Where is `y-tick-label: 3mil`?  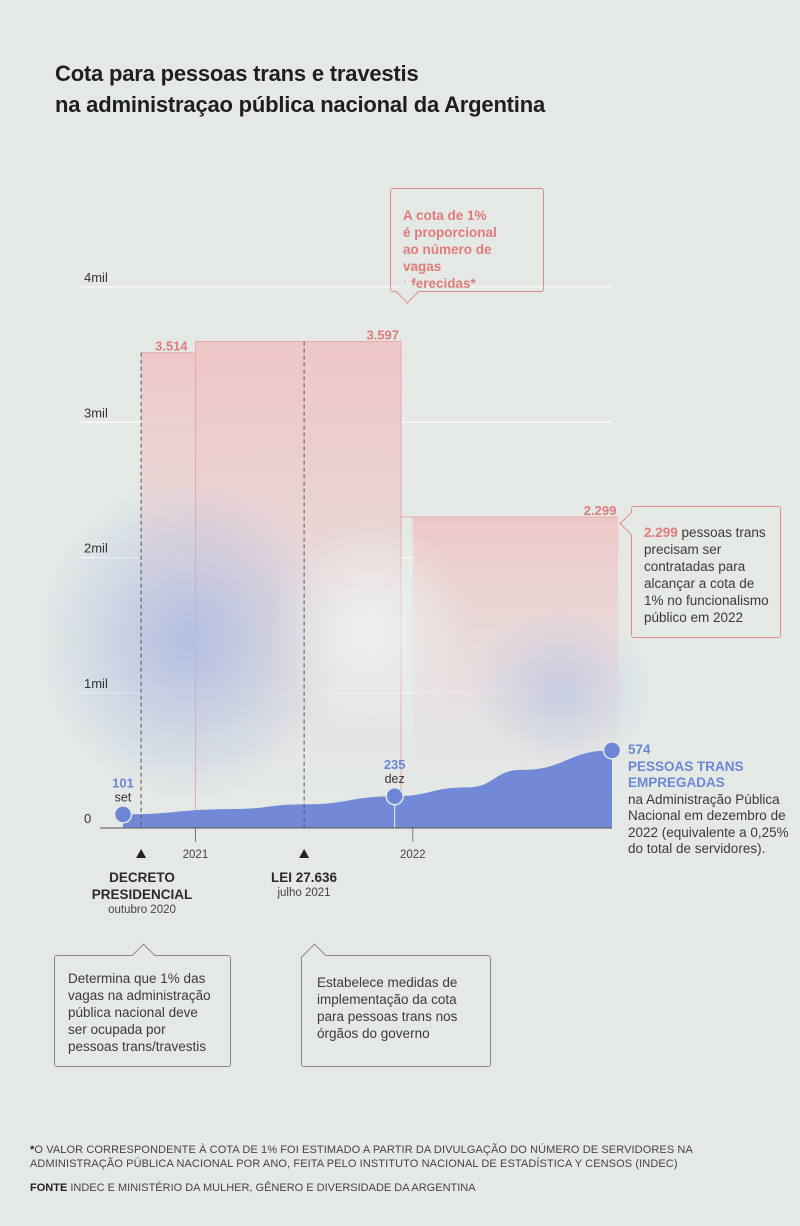
y-tick-label: 3mil is located at coordinates (96, 412).